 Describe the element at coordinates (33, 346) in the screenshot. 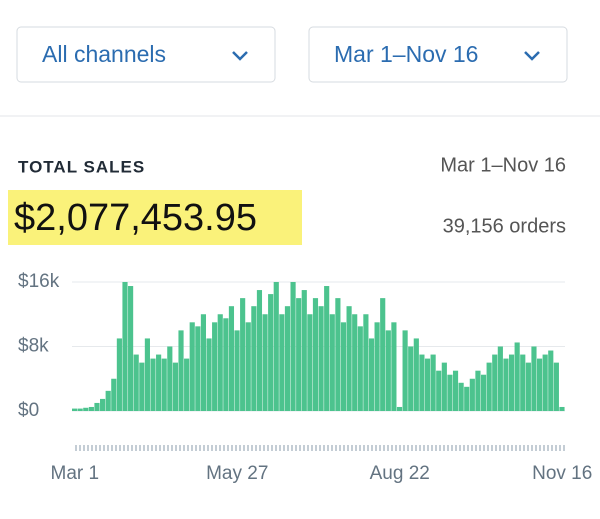

I see `y-tick-label: $8k` at that location.